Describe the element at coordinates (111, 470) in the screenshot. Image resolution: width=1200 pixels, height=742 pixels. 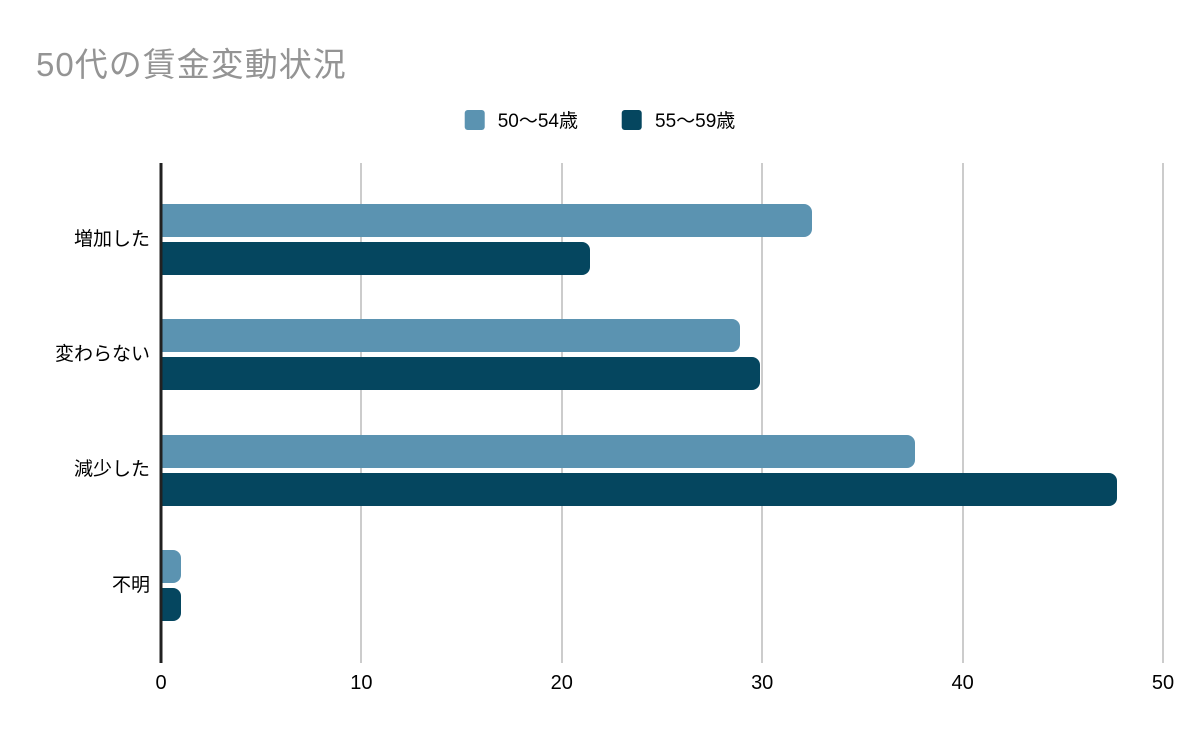
I see `category-label-2: 減少した` at that location.